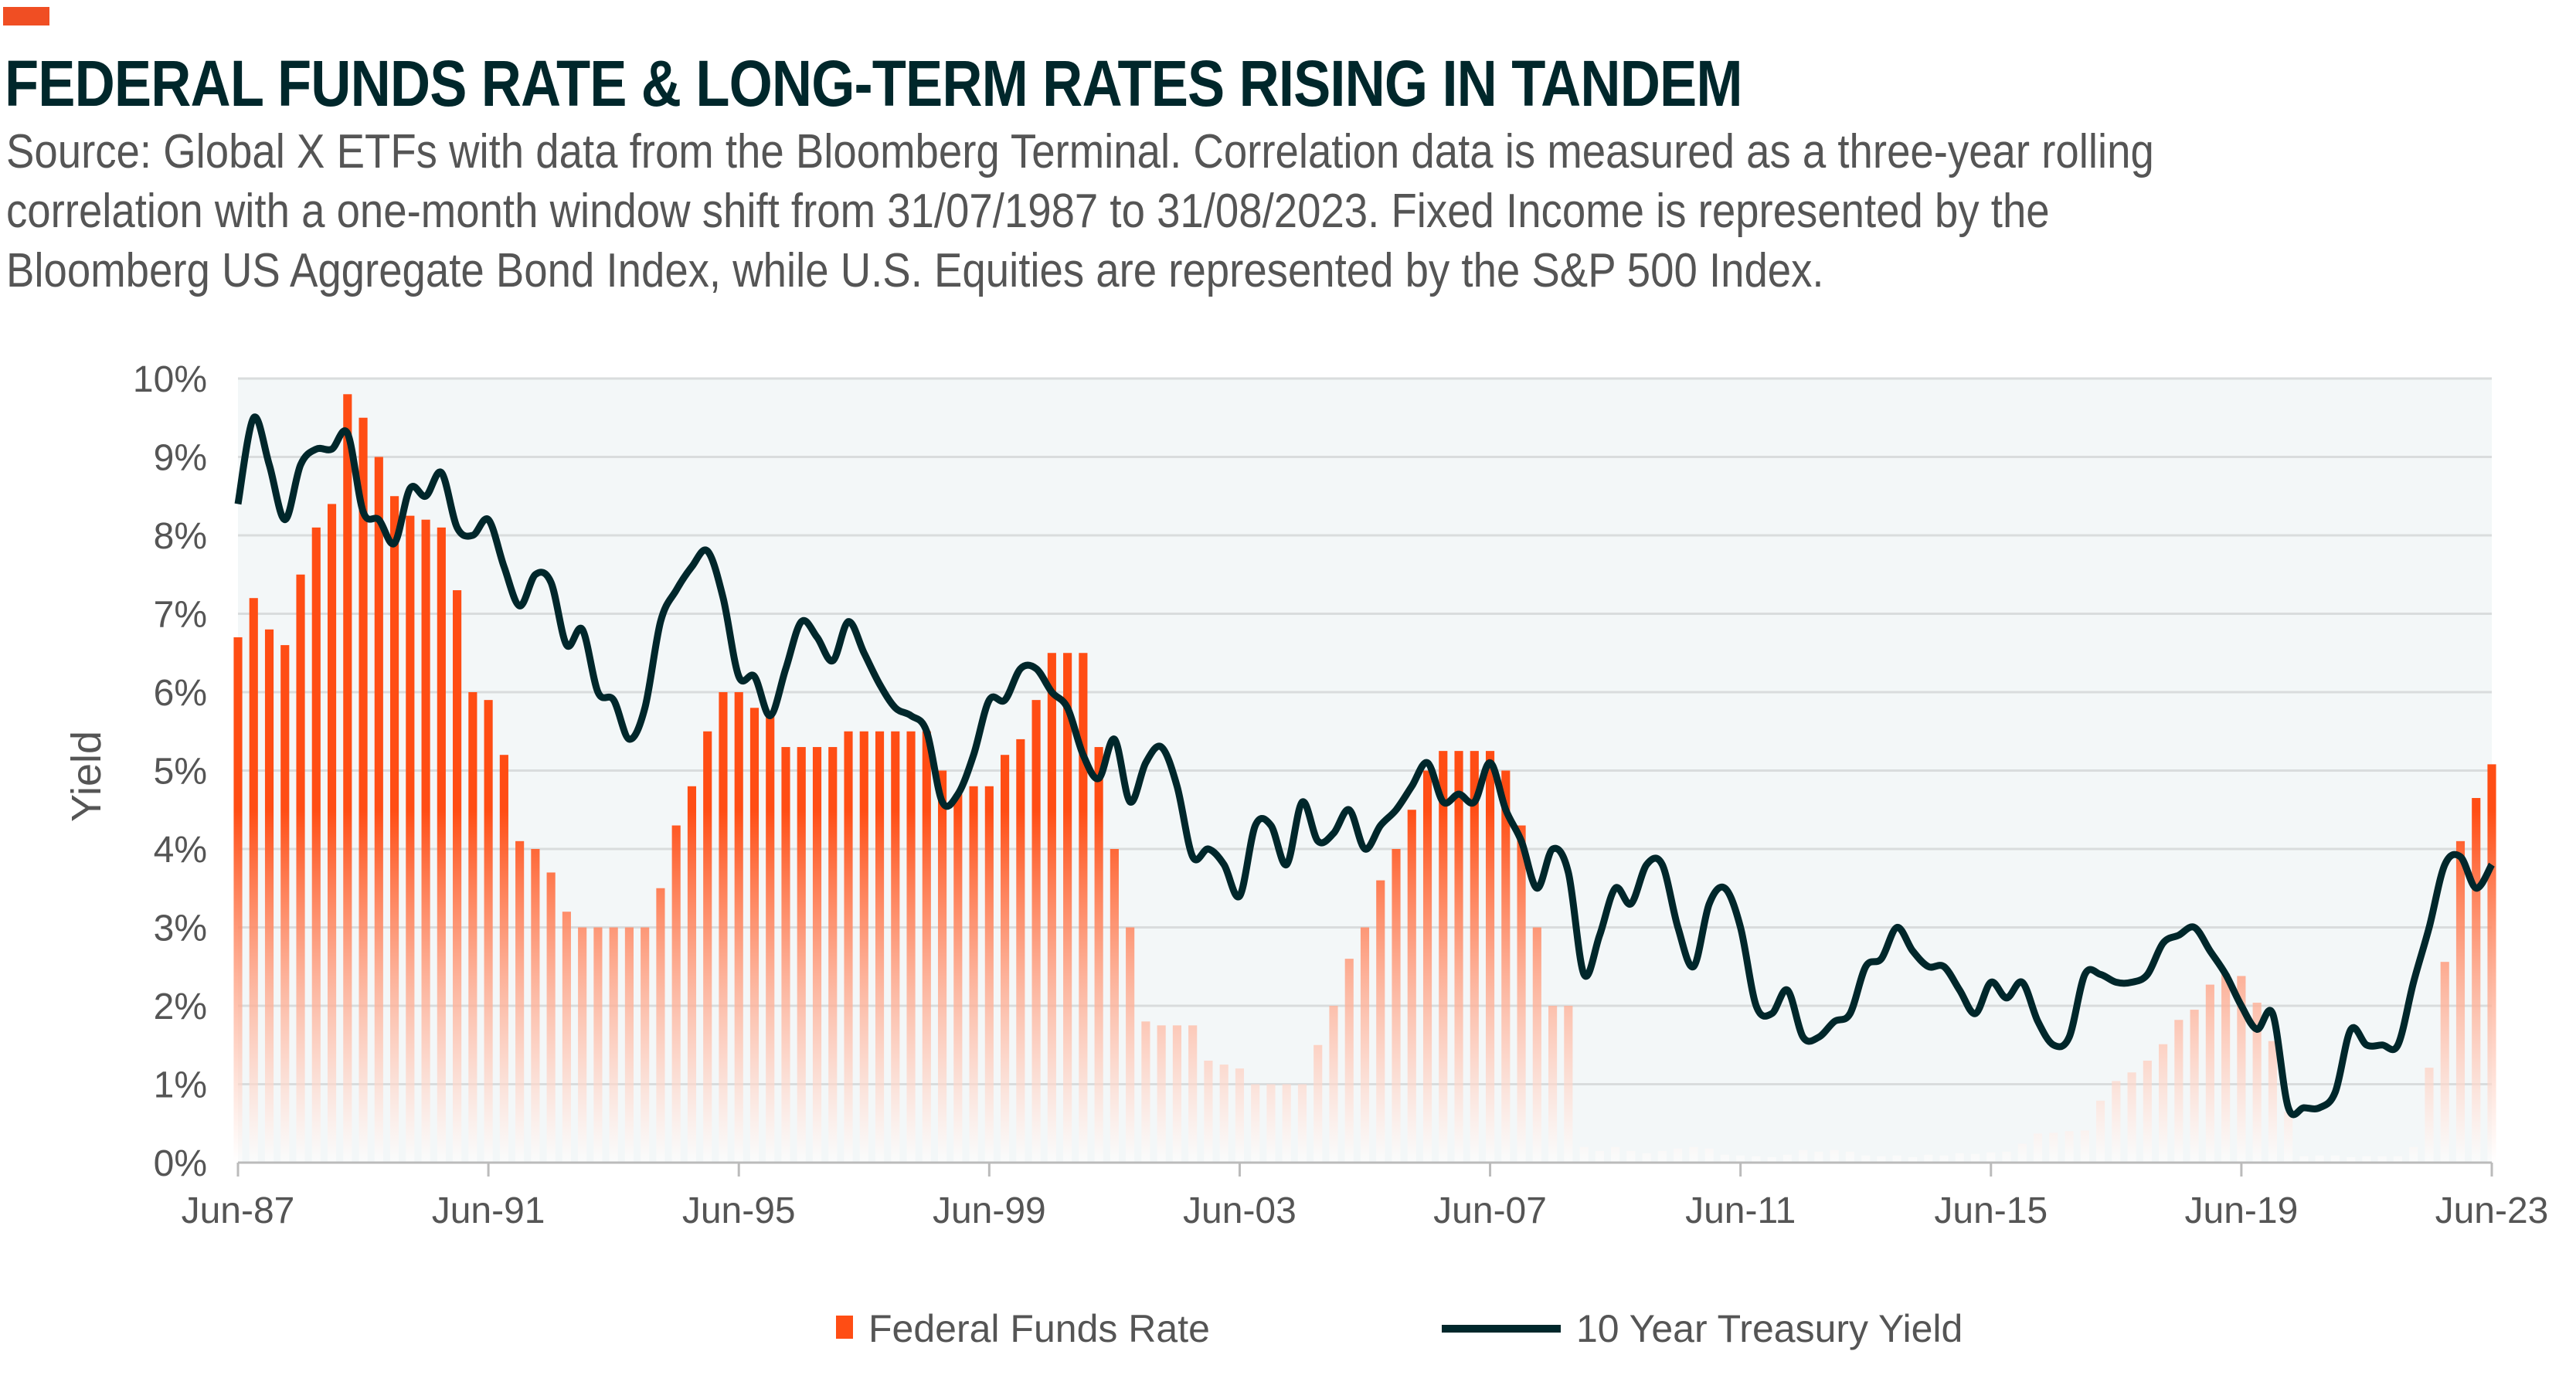  I want to click on brand-accent-mark, so click(26, 16).